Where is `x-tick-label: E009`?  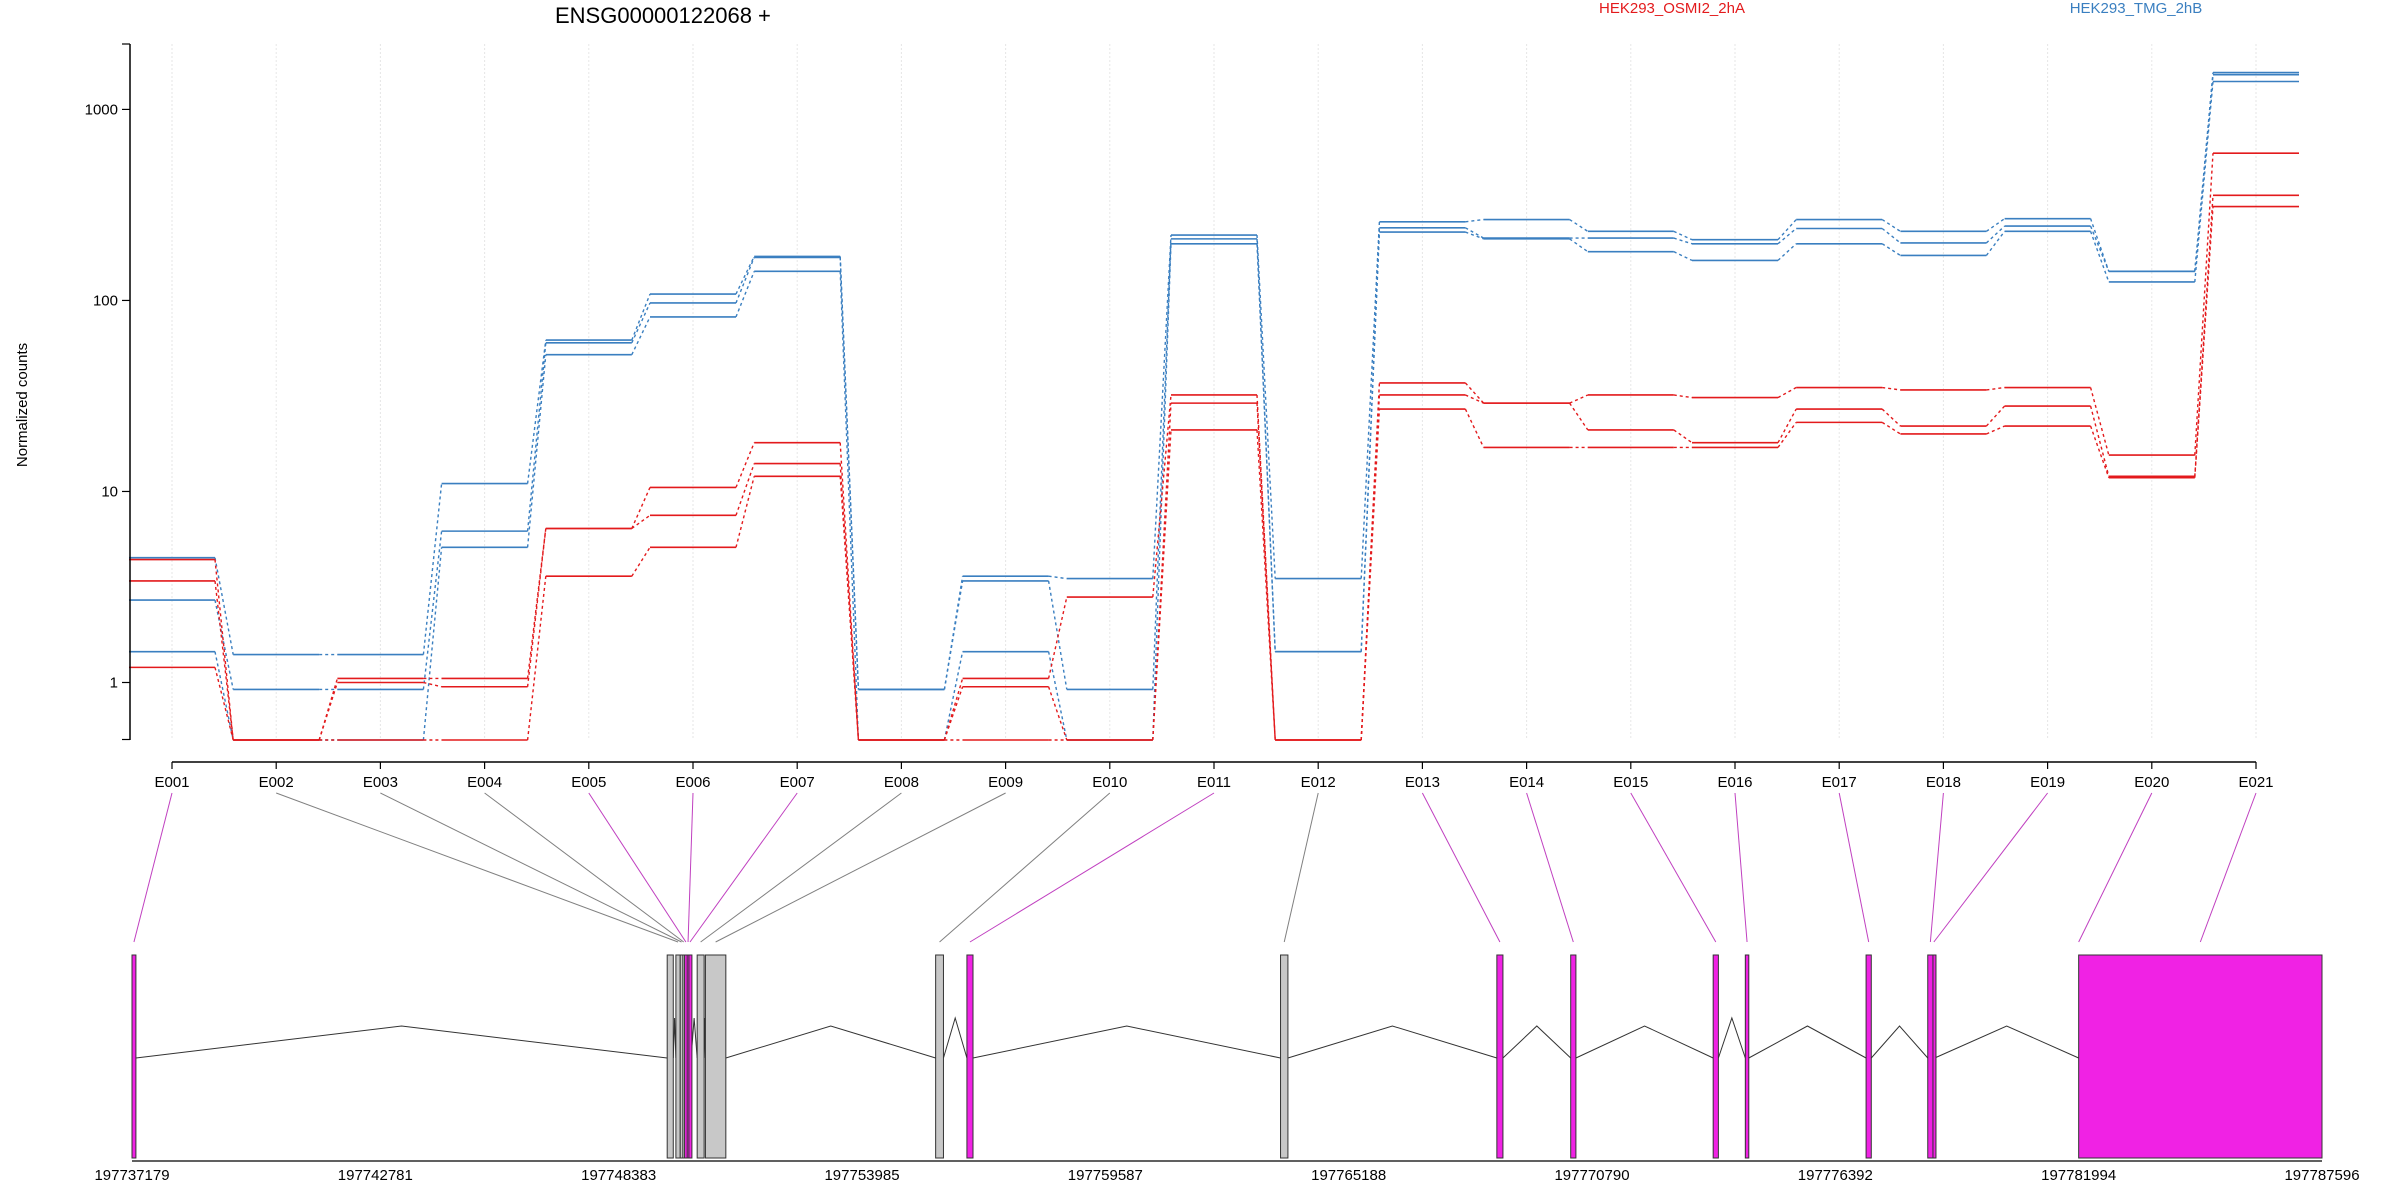 x-tick-label: E009 is located at coordinates (1005, 782).